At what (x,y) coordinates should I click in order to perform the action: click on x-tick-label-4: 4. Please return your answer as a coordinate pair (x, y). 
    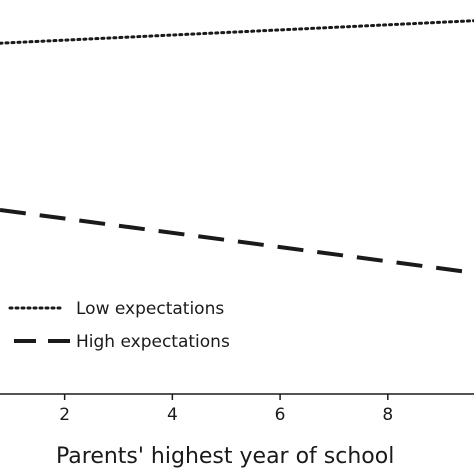
    Looking at the image, I should click on (172, 415).